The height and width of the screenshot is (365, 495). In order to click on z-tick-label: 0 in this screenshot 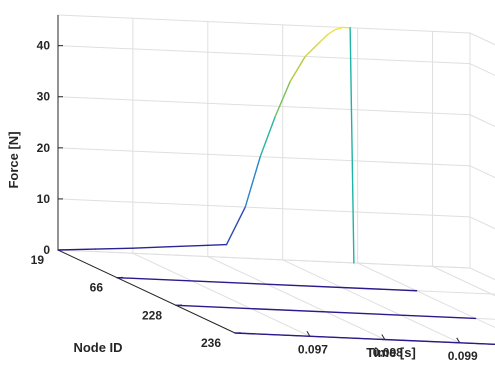, I will do `click(46, 250)`.